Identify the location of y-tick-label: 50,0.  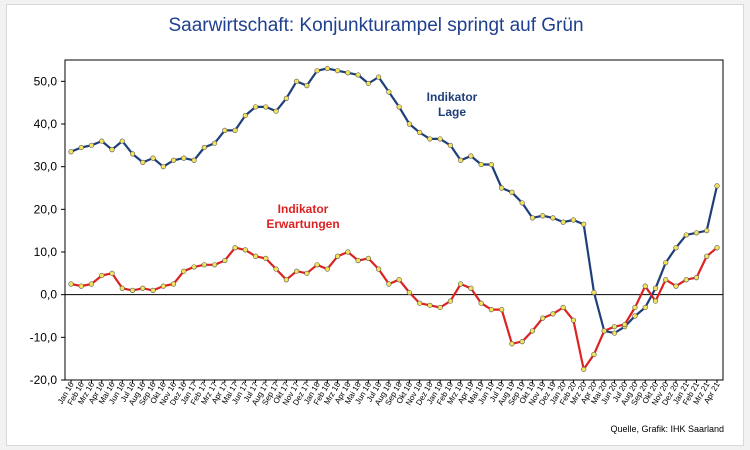
(46, 81).